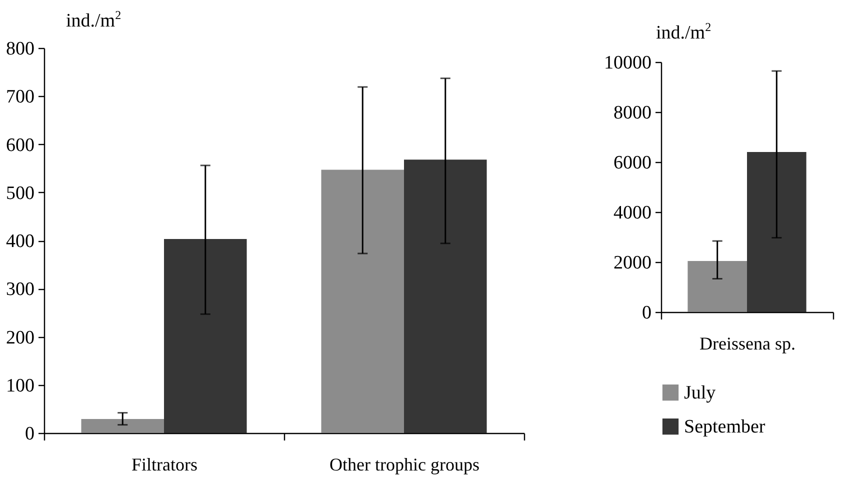 Image resolution: width=844 pixels, height=494 pixels. I want to click on y-tick-label: 8000, so click(633, 113).